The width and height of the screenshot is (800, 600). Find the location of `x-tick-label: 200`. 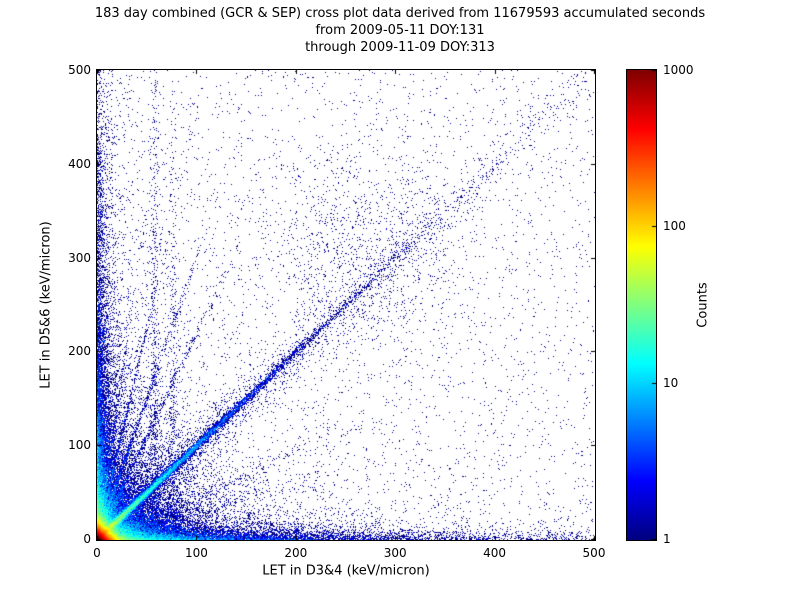

x-tick-label: 200 is located at coordinates (296, 553).